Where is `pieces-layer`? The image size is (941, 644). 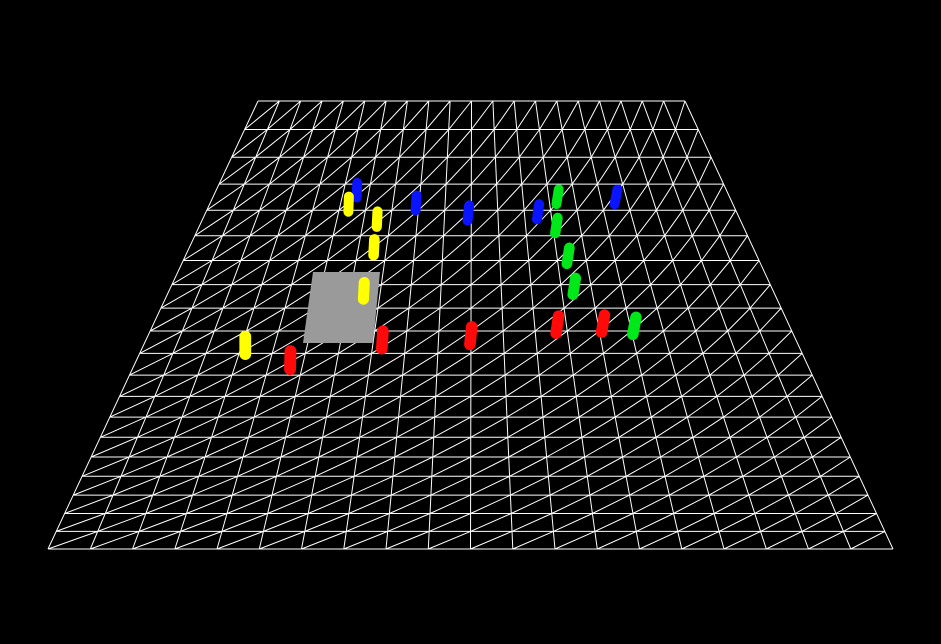
pieces-layer is located at coordinates (441, 276).